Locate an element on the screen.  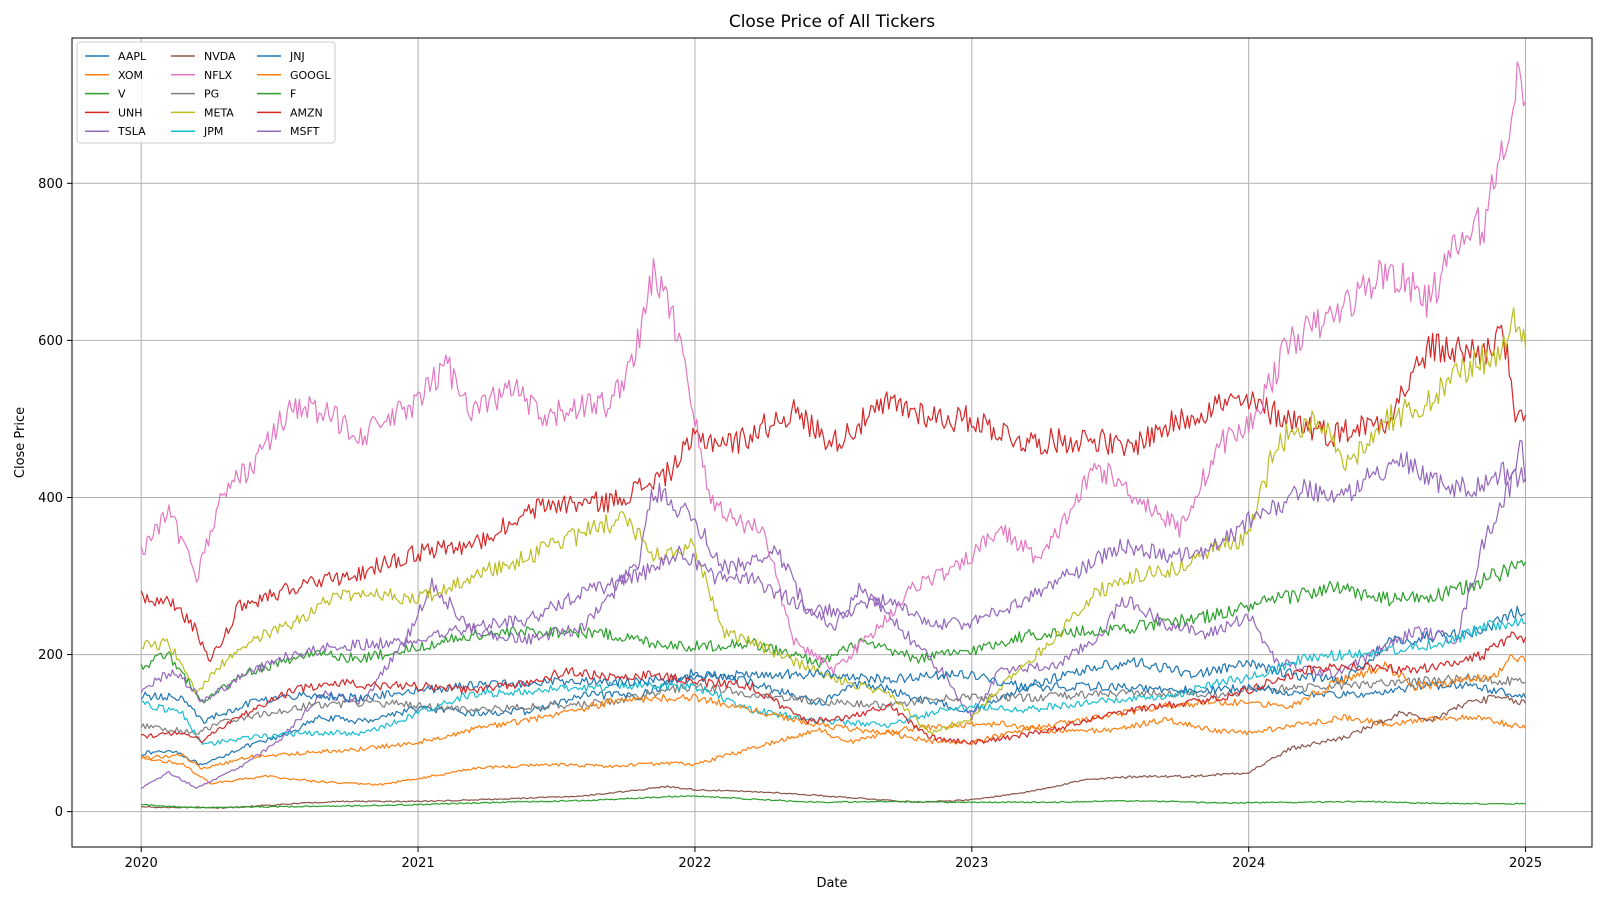
legend-label: TSLA is located at coordinates (131, 131).